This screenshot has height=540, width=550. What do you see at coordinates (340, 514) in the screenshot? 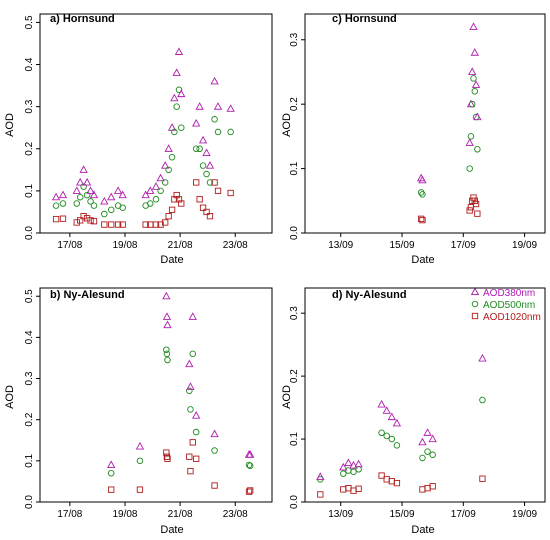
I see `x-tick-label: 13/09` at bounding box center [340, 514].